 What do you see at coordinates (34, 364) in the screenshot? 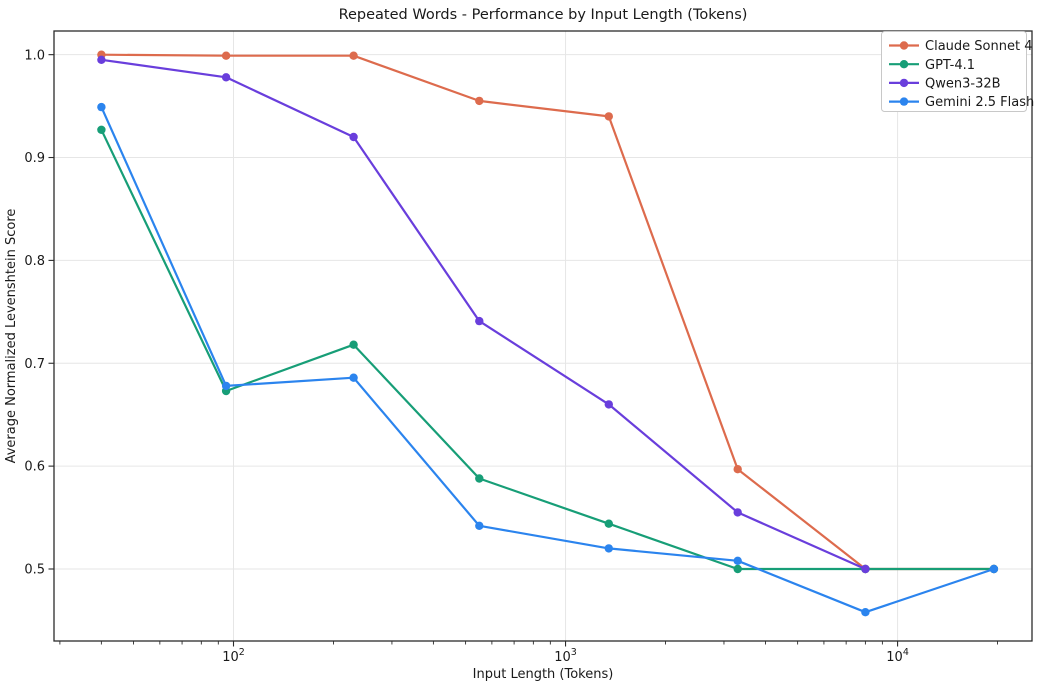
I see `y-tick-label: 0.7` at bounding box center [34, 364].